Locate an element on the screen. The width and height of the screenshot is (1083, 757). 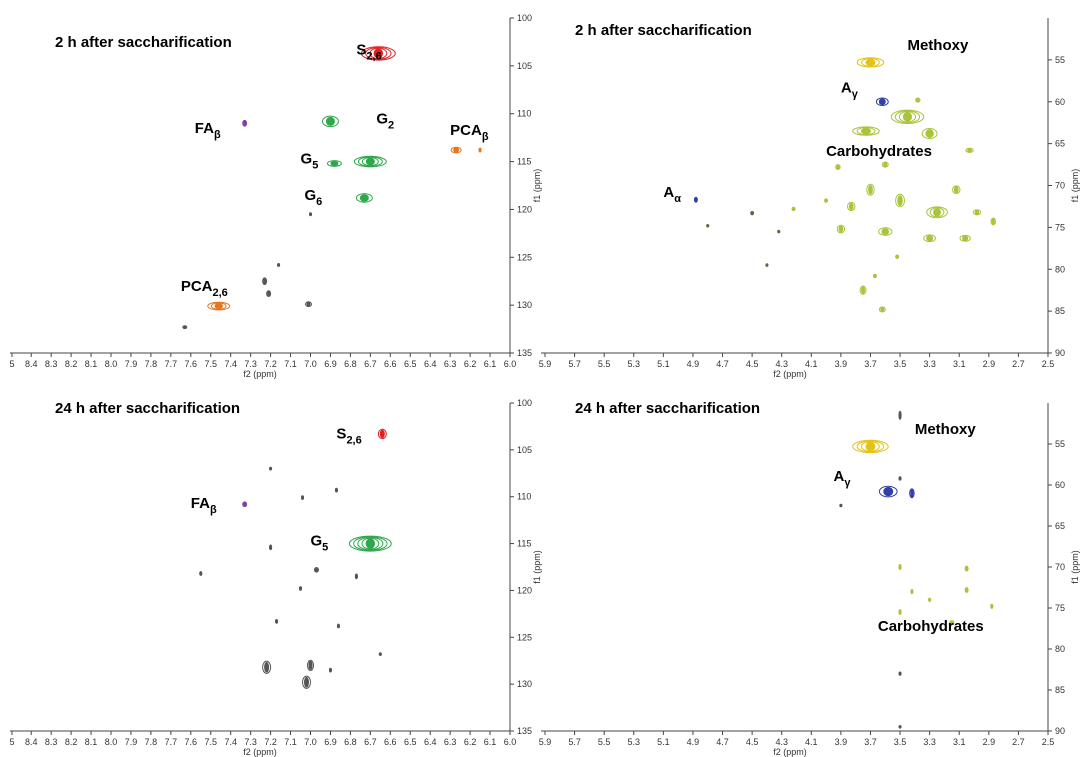
x-tick-label: 8.0 is located at coordinates (111, 364).